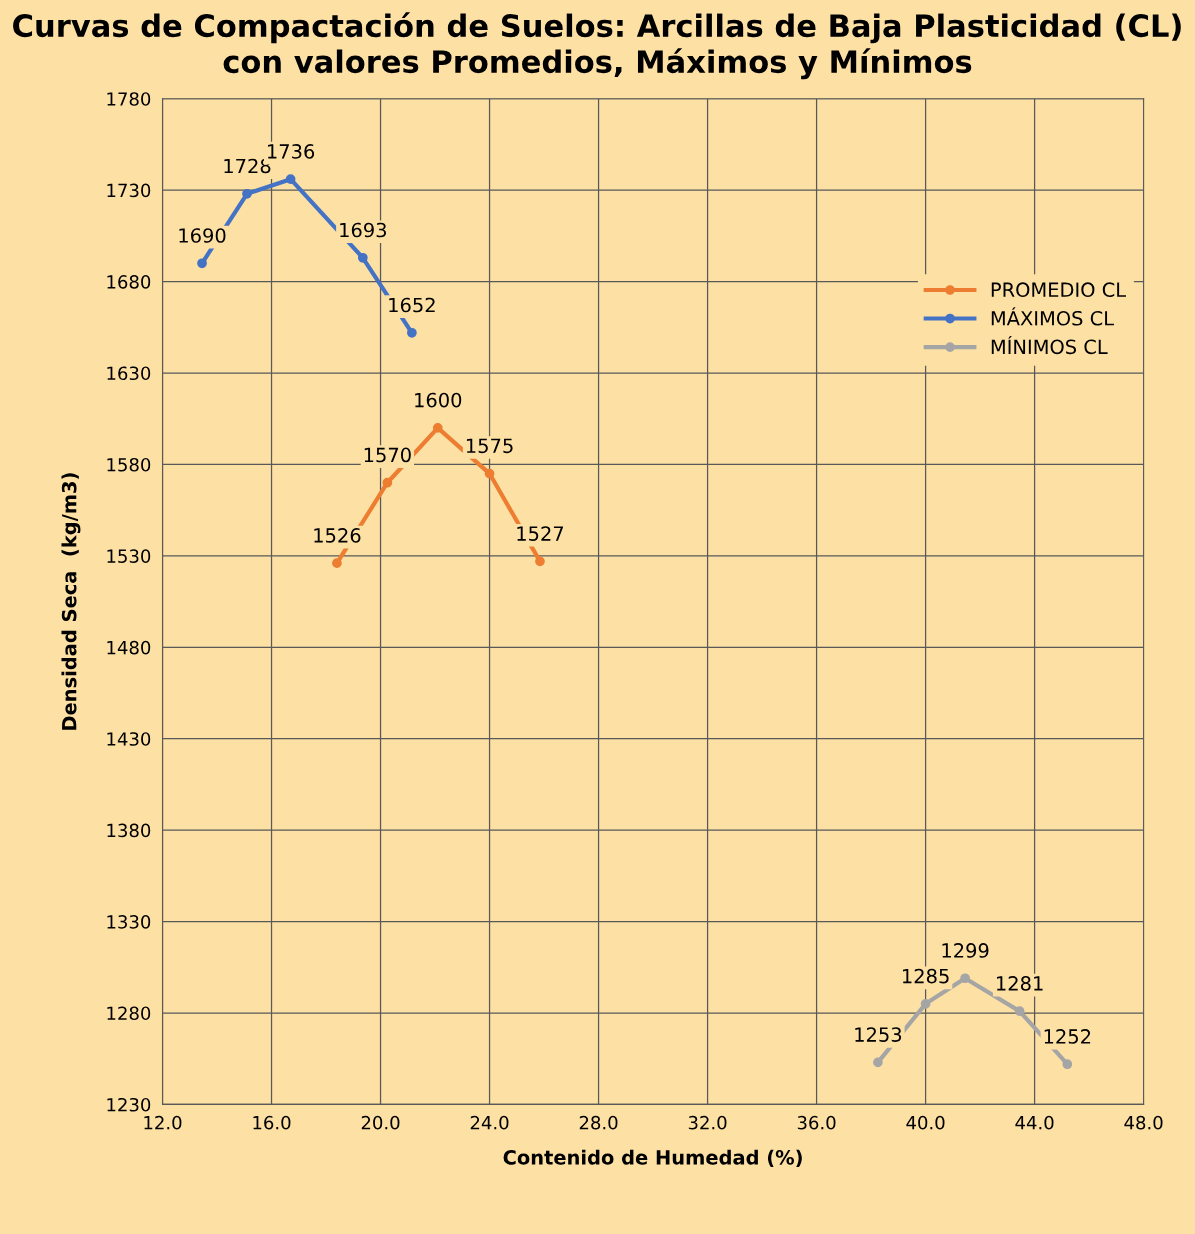 This screenshot has width=1195, height=1234. Describe the element at coordinates (129, 1104) in the screenshot. I see `y-tick-label: 1230` at that location.